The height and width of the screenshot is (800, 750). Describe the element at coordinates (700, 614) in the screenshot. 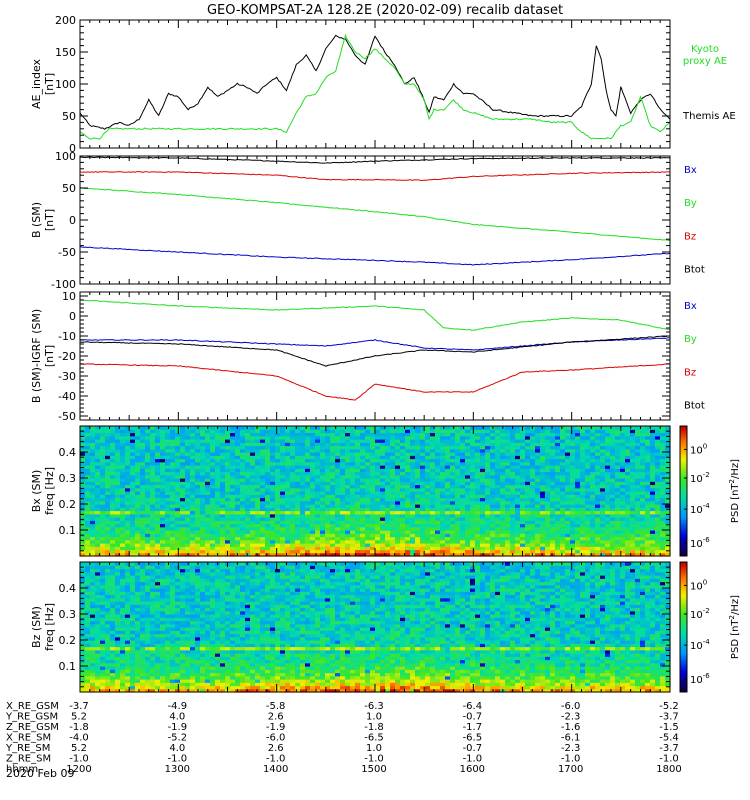

I see `colorbar-tick-label: 10⁻²` at that location.